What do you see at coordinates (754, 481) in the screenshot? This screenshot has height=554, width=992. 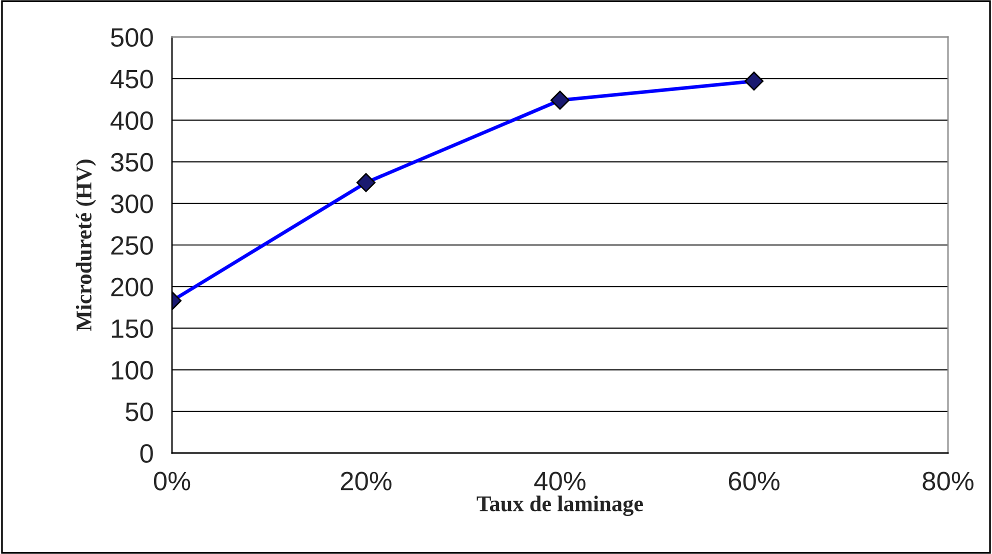 I see `x-tick-label: 60%` at bounding box center [754, 481].